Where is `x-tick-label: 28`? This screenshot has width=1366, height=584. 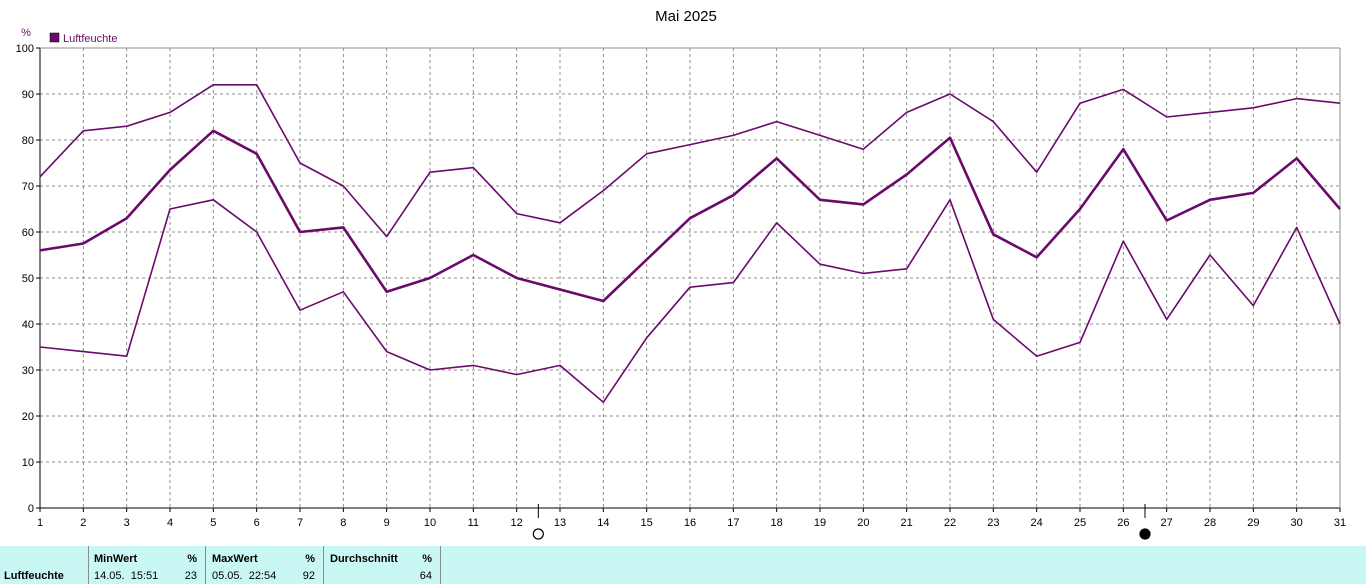
x-tick-label: 28 is located at coordinates (1210, 523).